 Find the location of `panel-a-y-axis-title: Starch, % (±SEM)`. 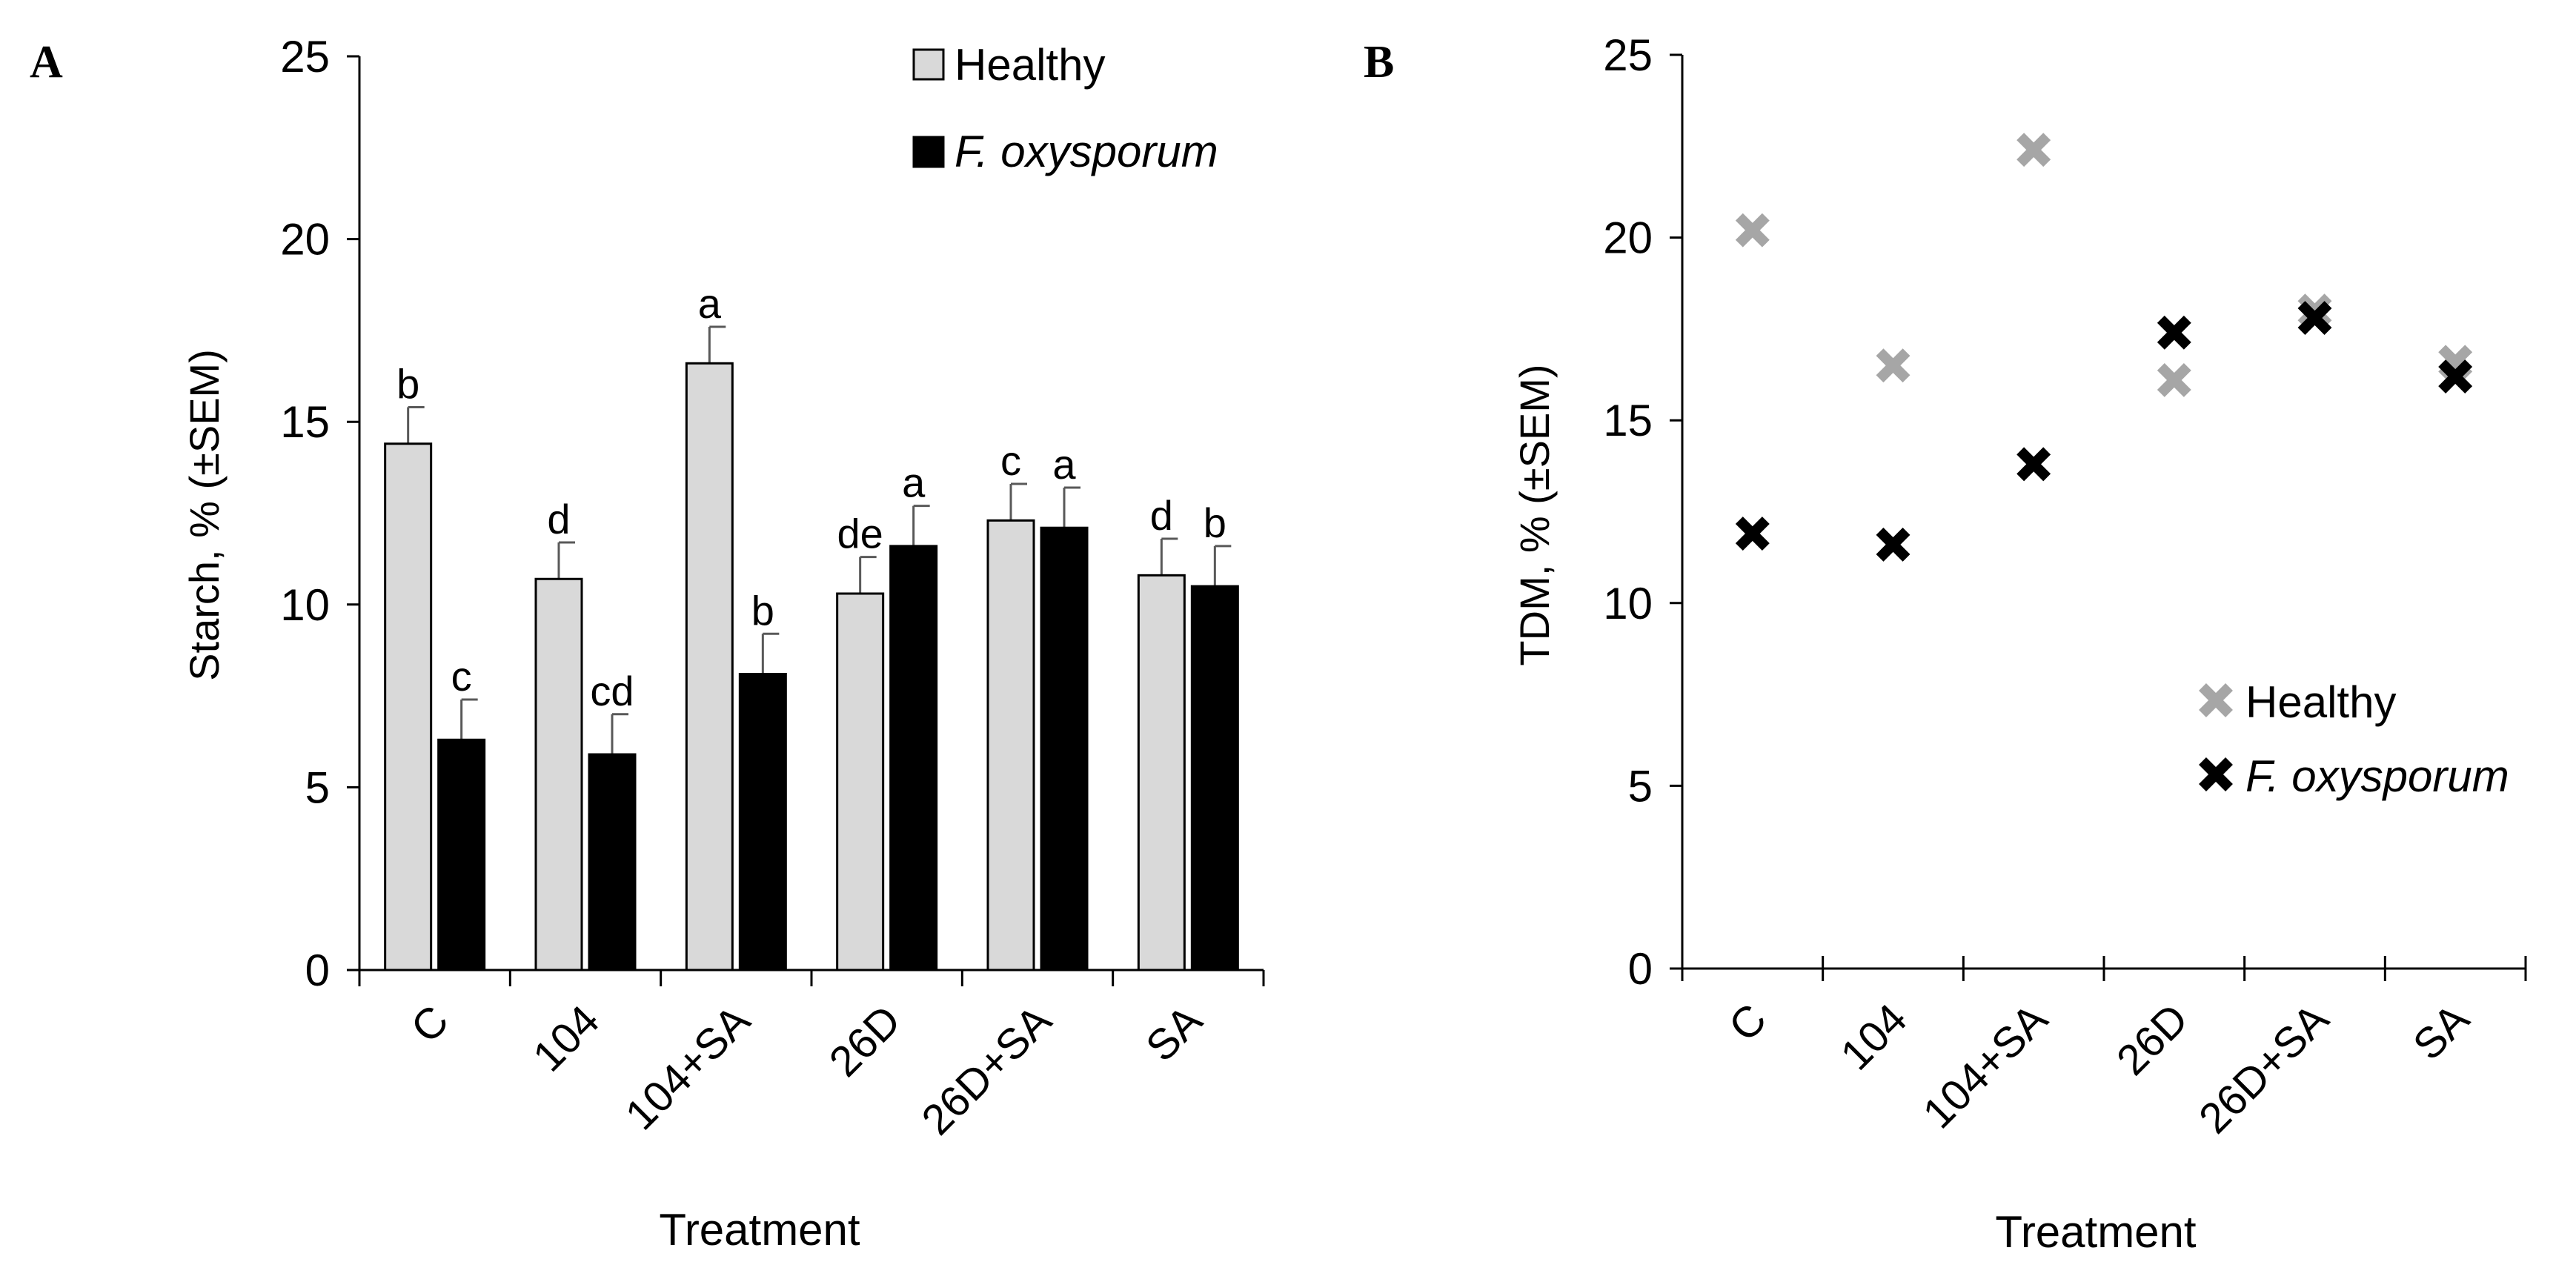

panel-a-y-axis-title: Starch, % (±SEM) is located at coordinates (204, 515).